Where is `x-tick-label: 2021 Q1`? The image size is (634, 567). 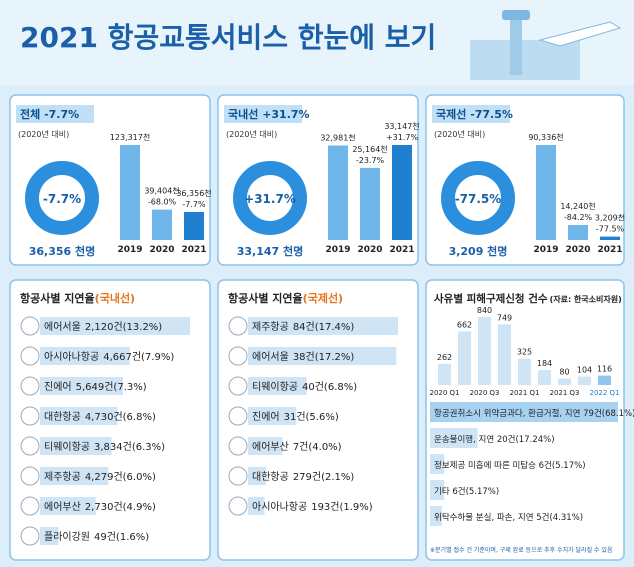 x-tick-label: 2021 Q1 is located at coordinates (524, 393).